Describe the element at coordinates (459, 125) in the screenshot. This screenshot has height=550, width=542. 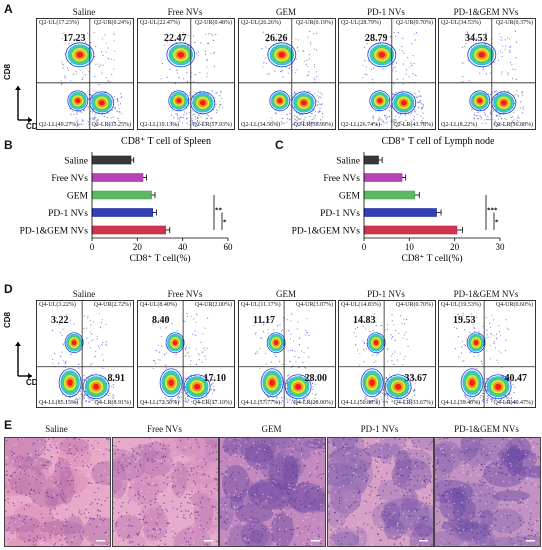
I see `quadrant-ll-label: Q2-LL(8.22%)` at that location.